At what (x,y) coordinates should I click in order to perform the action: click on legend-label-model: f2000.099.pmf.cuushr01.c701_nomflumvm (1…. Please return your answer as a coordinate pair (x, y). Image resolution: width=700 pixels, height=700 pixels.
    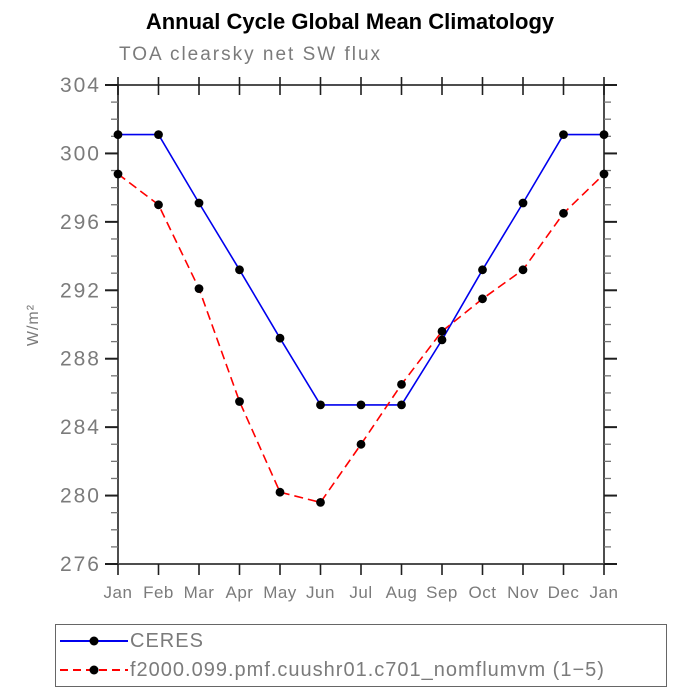
    Looking at the image, I should click on (367, 669).